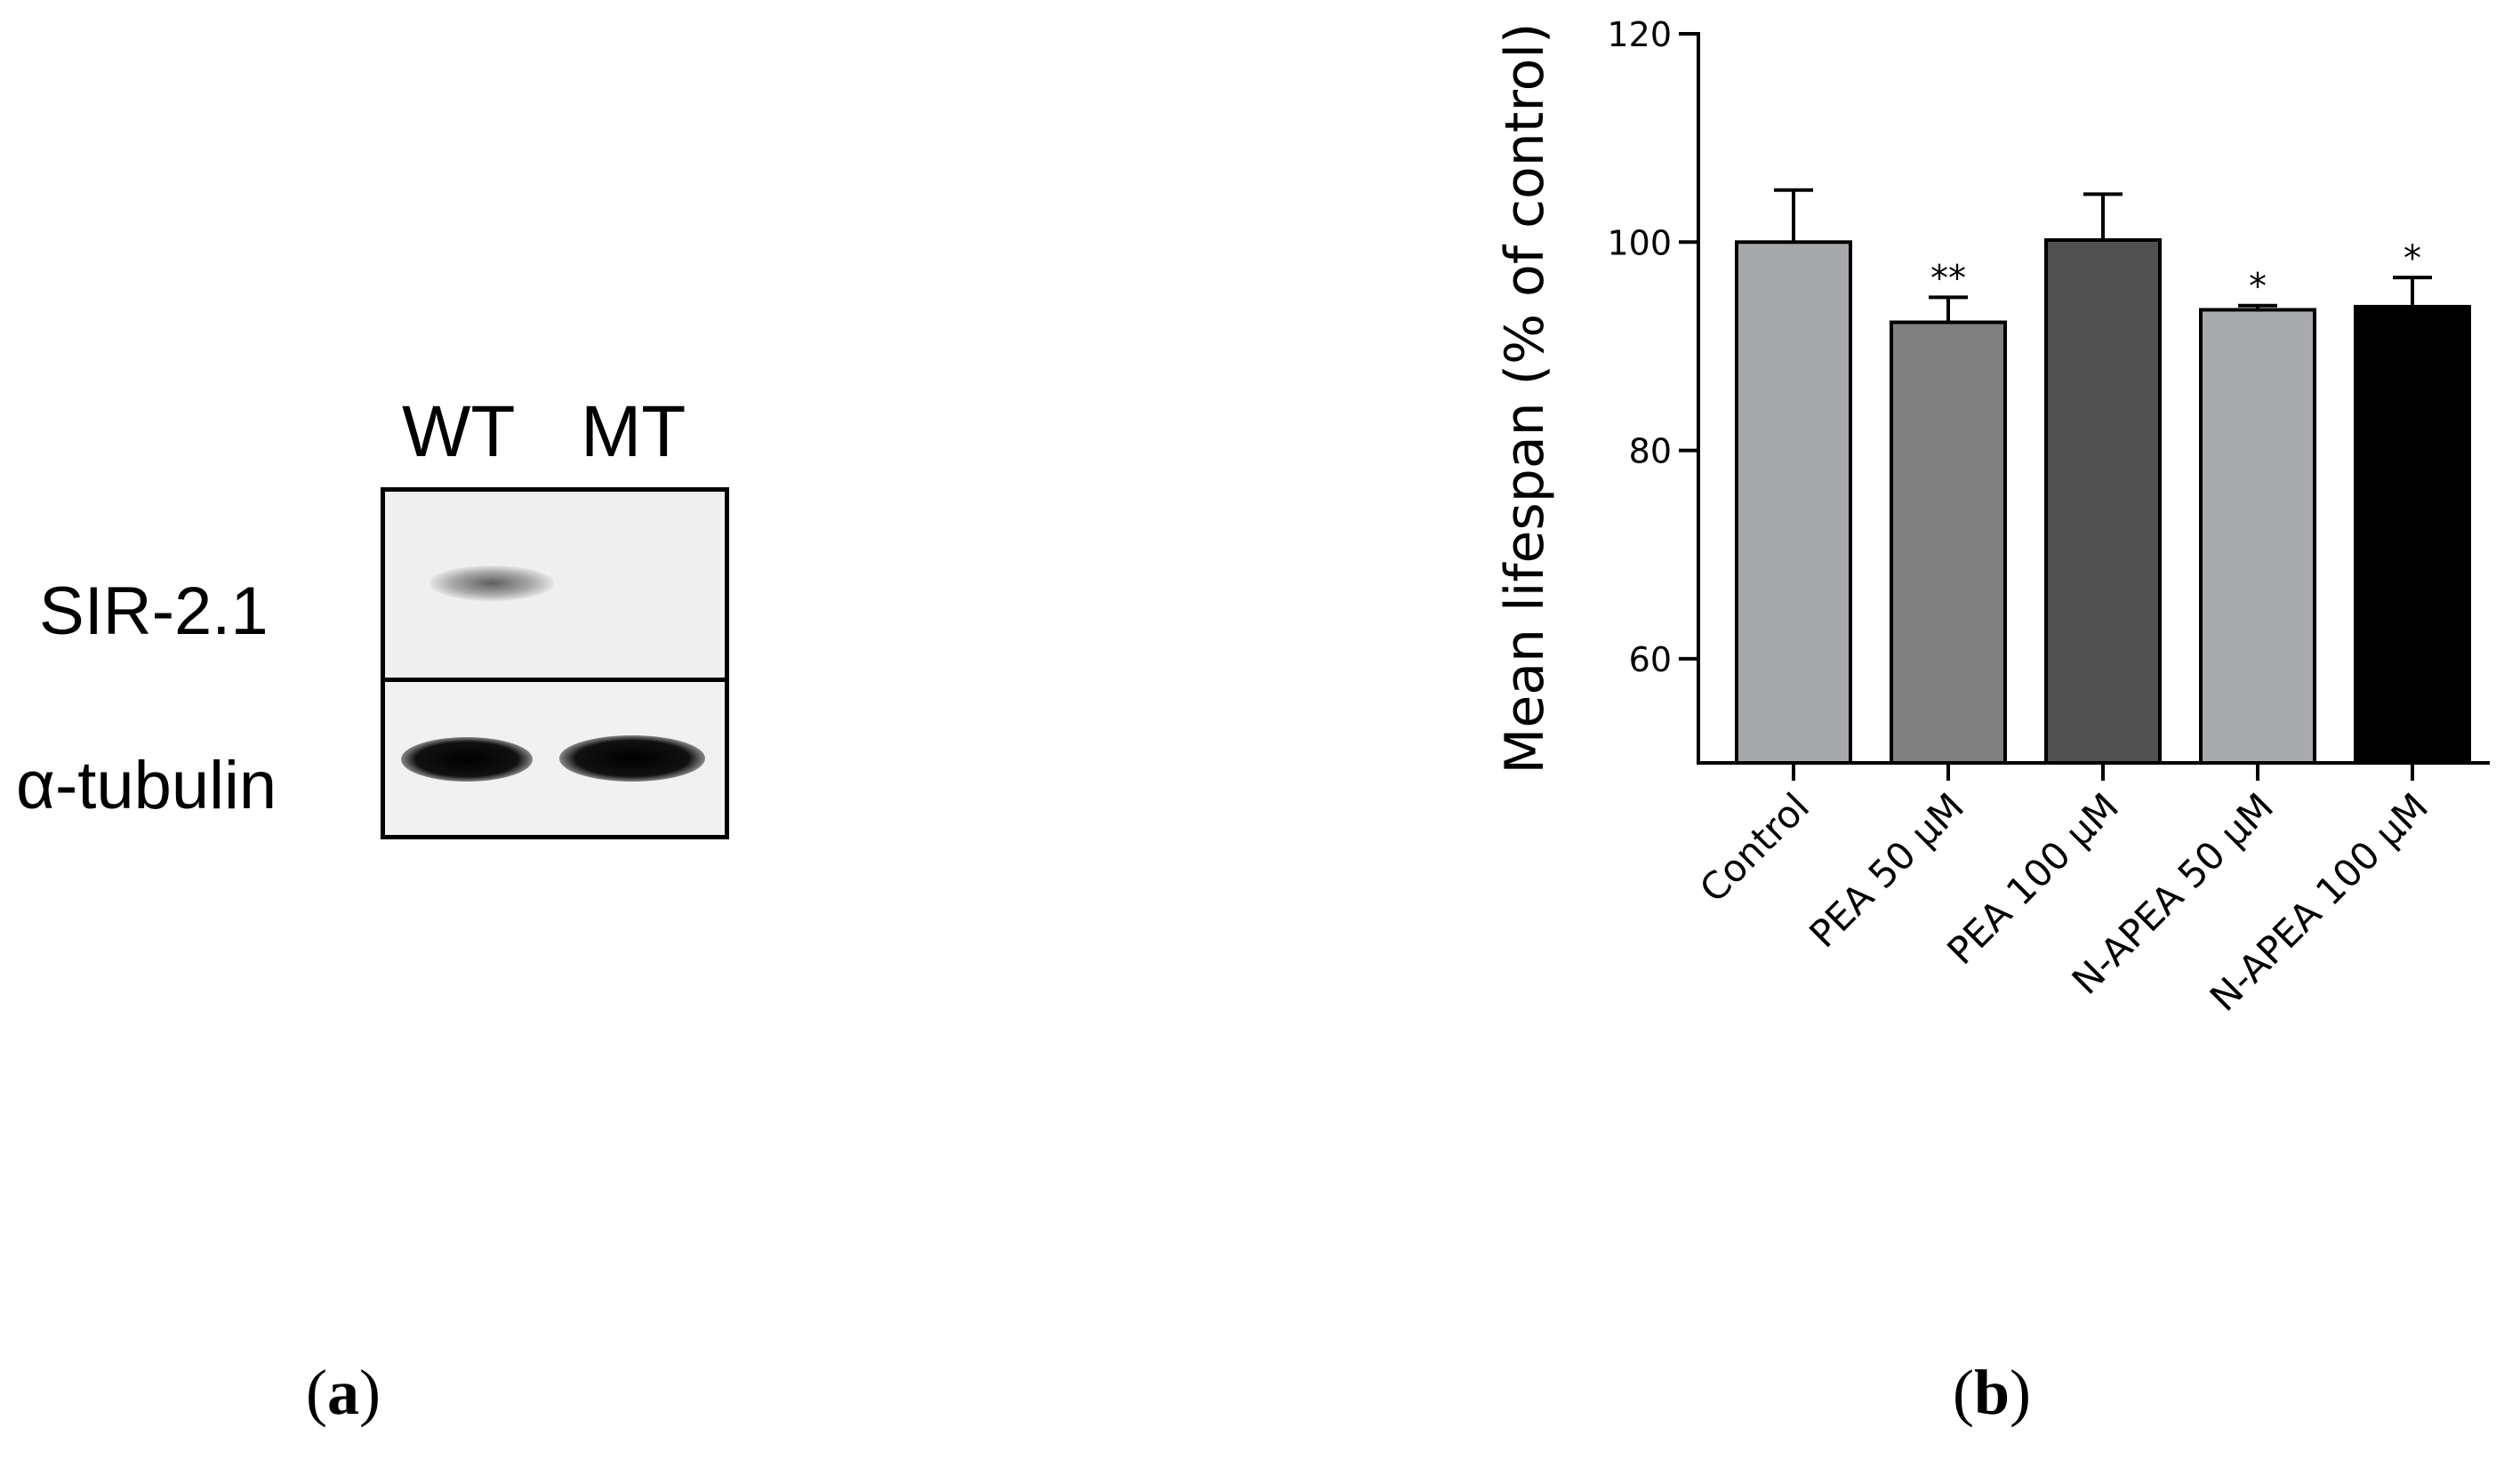  I want to click on y-tick-label-80: 80, so click(1650, 451).